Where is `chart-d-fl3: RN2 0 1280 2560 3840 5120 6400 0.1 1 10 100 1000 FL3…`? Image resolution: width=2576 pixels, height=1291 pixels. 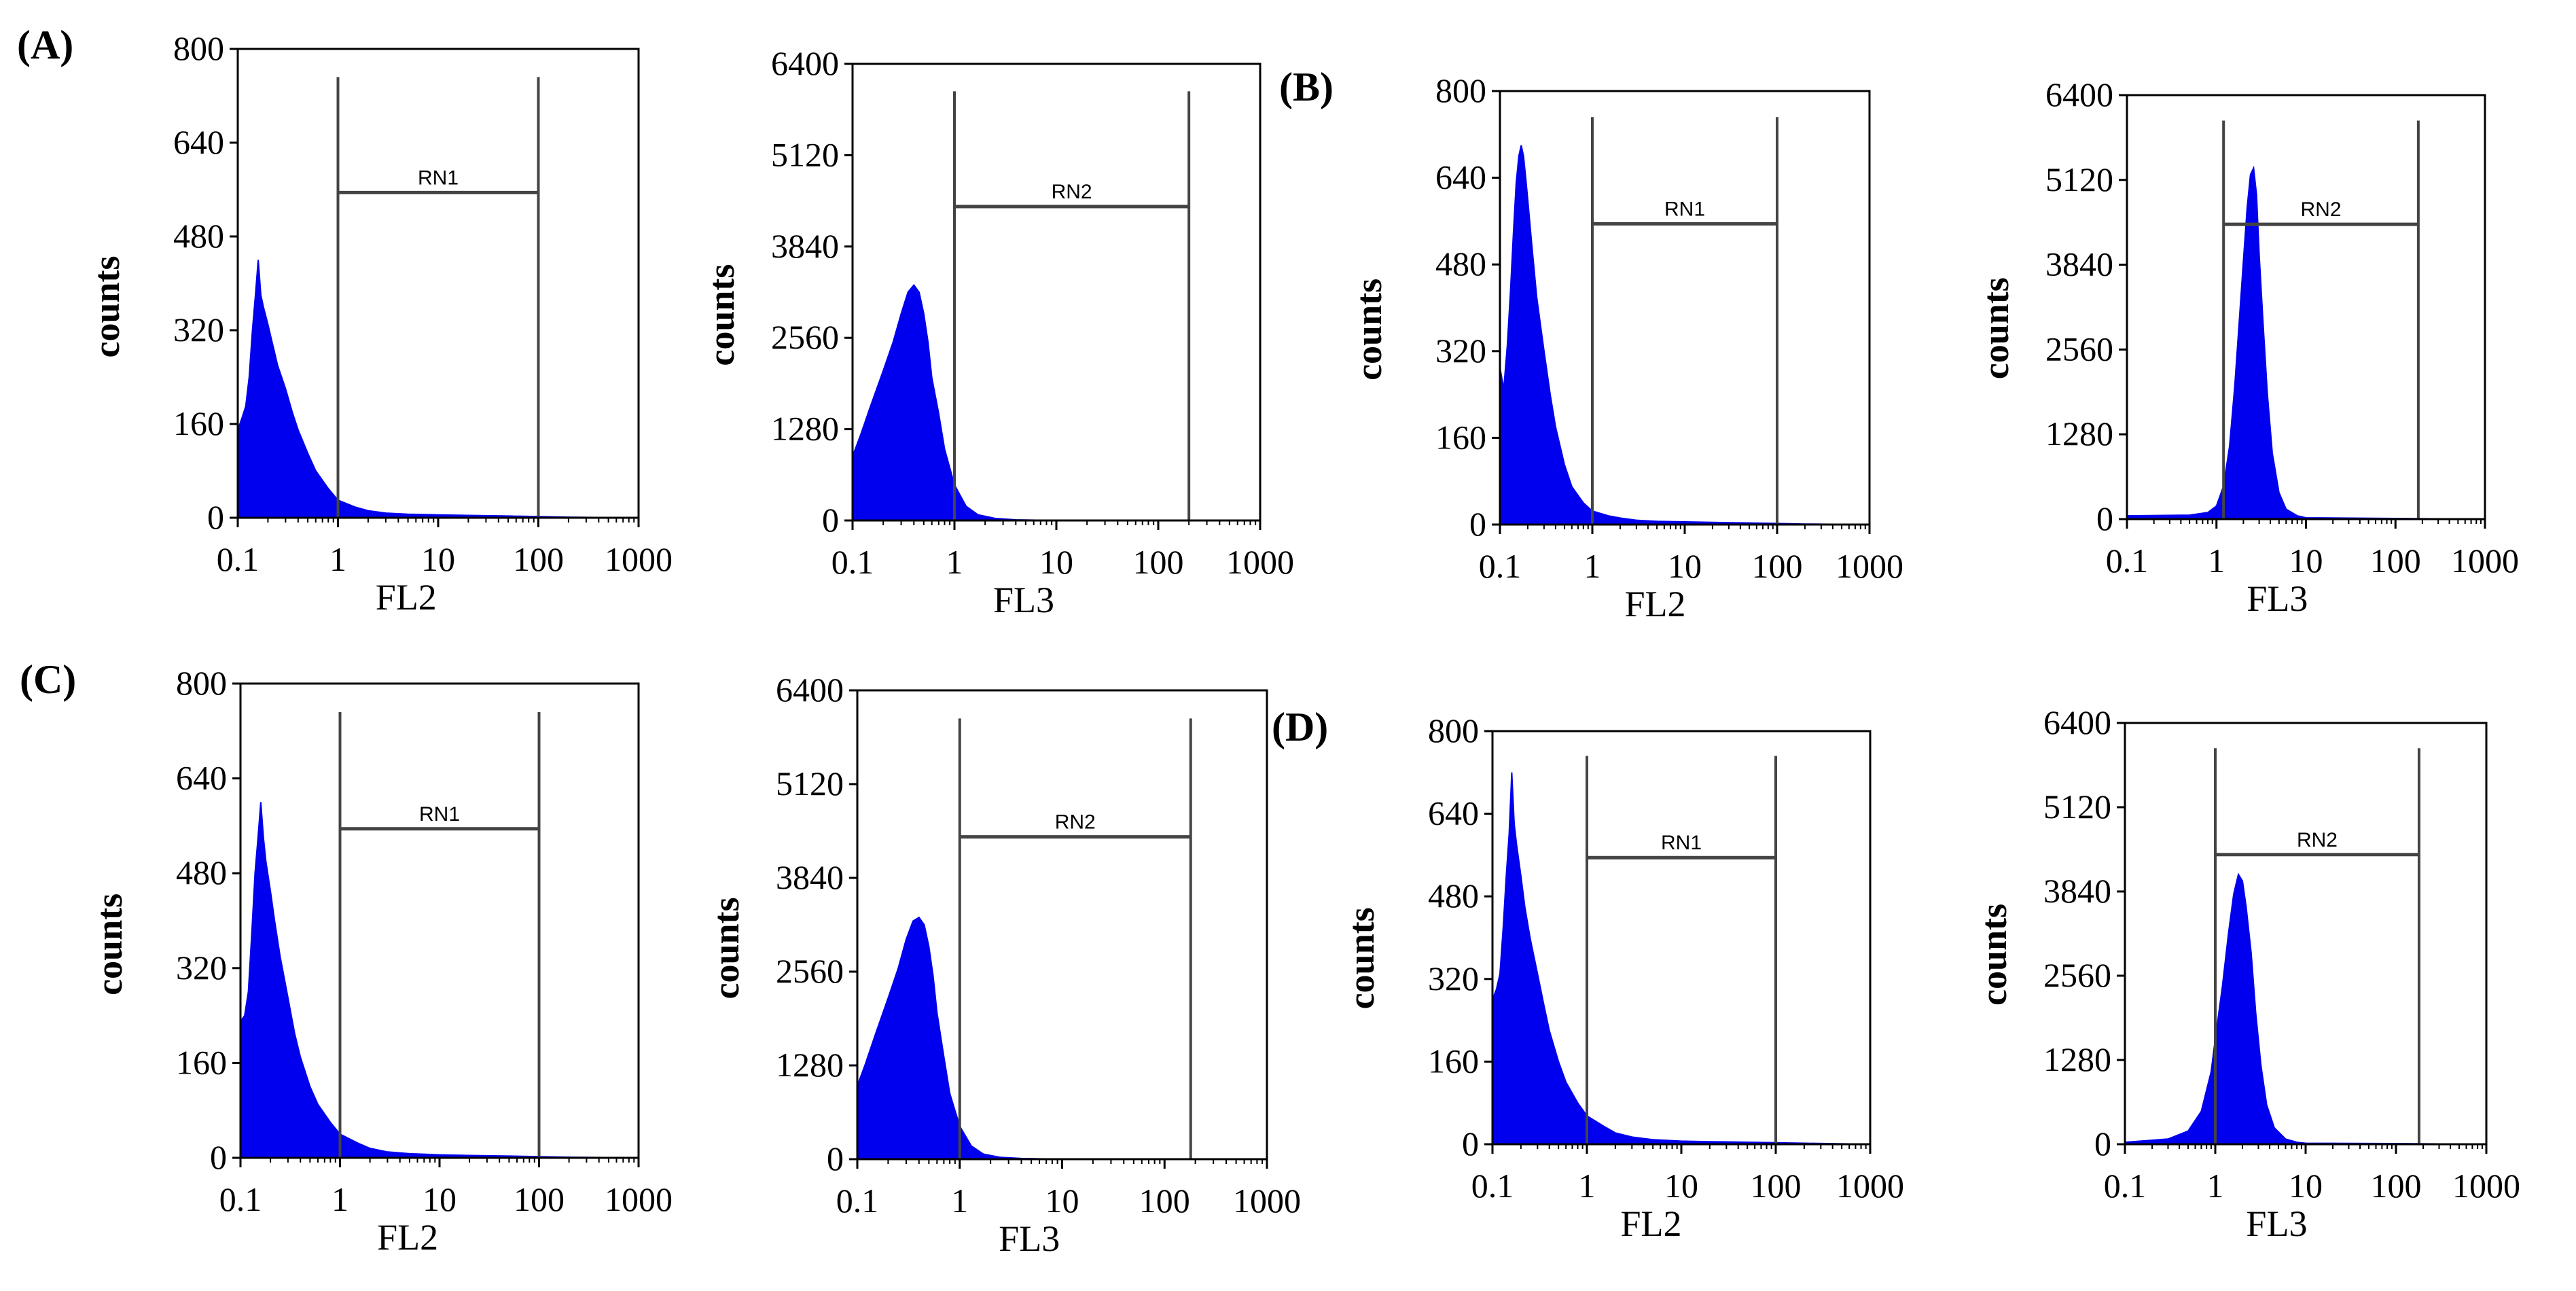
chart-d-fl3: RN2 0 1280 2560 3840 5120 6400 0.1 1 10 100 1000 FL3… is located at coordinates (2246, 974).